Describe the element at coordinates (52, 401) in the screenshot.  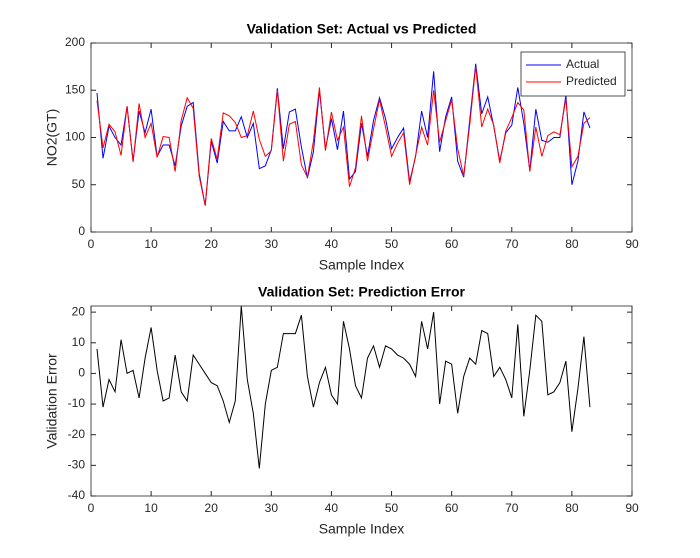
I see `y-axis-label: Validation Error` at that location.